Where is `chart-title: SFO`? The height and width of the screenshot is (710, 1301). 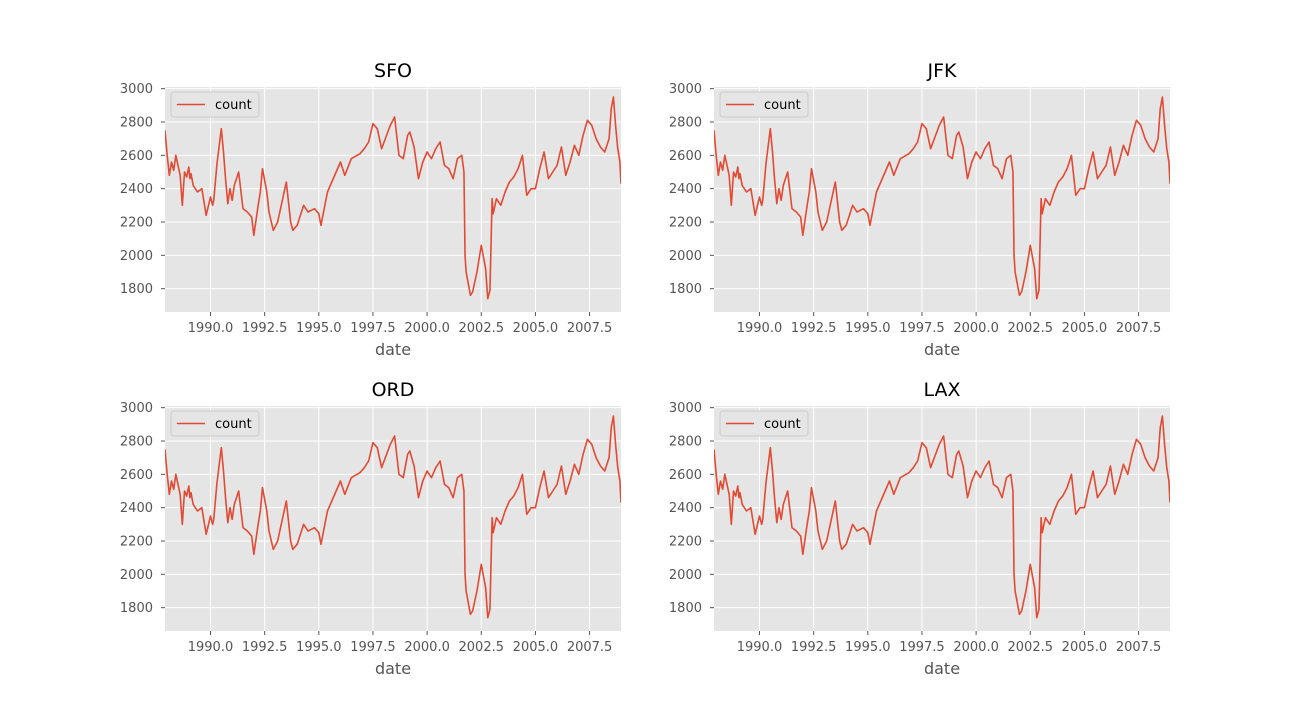
chart-title: SFO is located at coordinates (393, 71).